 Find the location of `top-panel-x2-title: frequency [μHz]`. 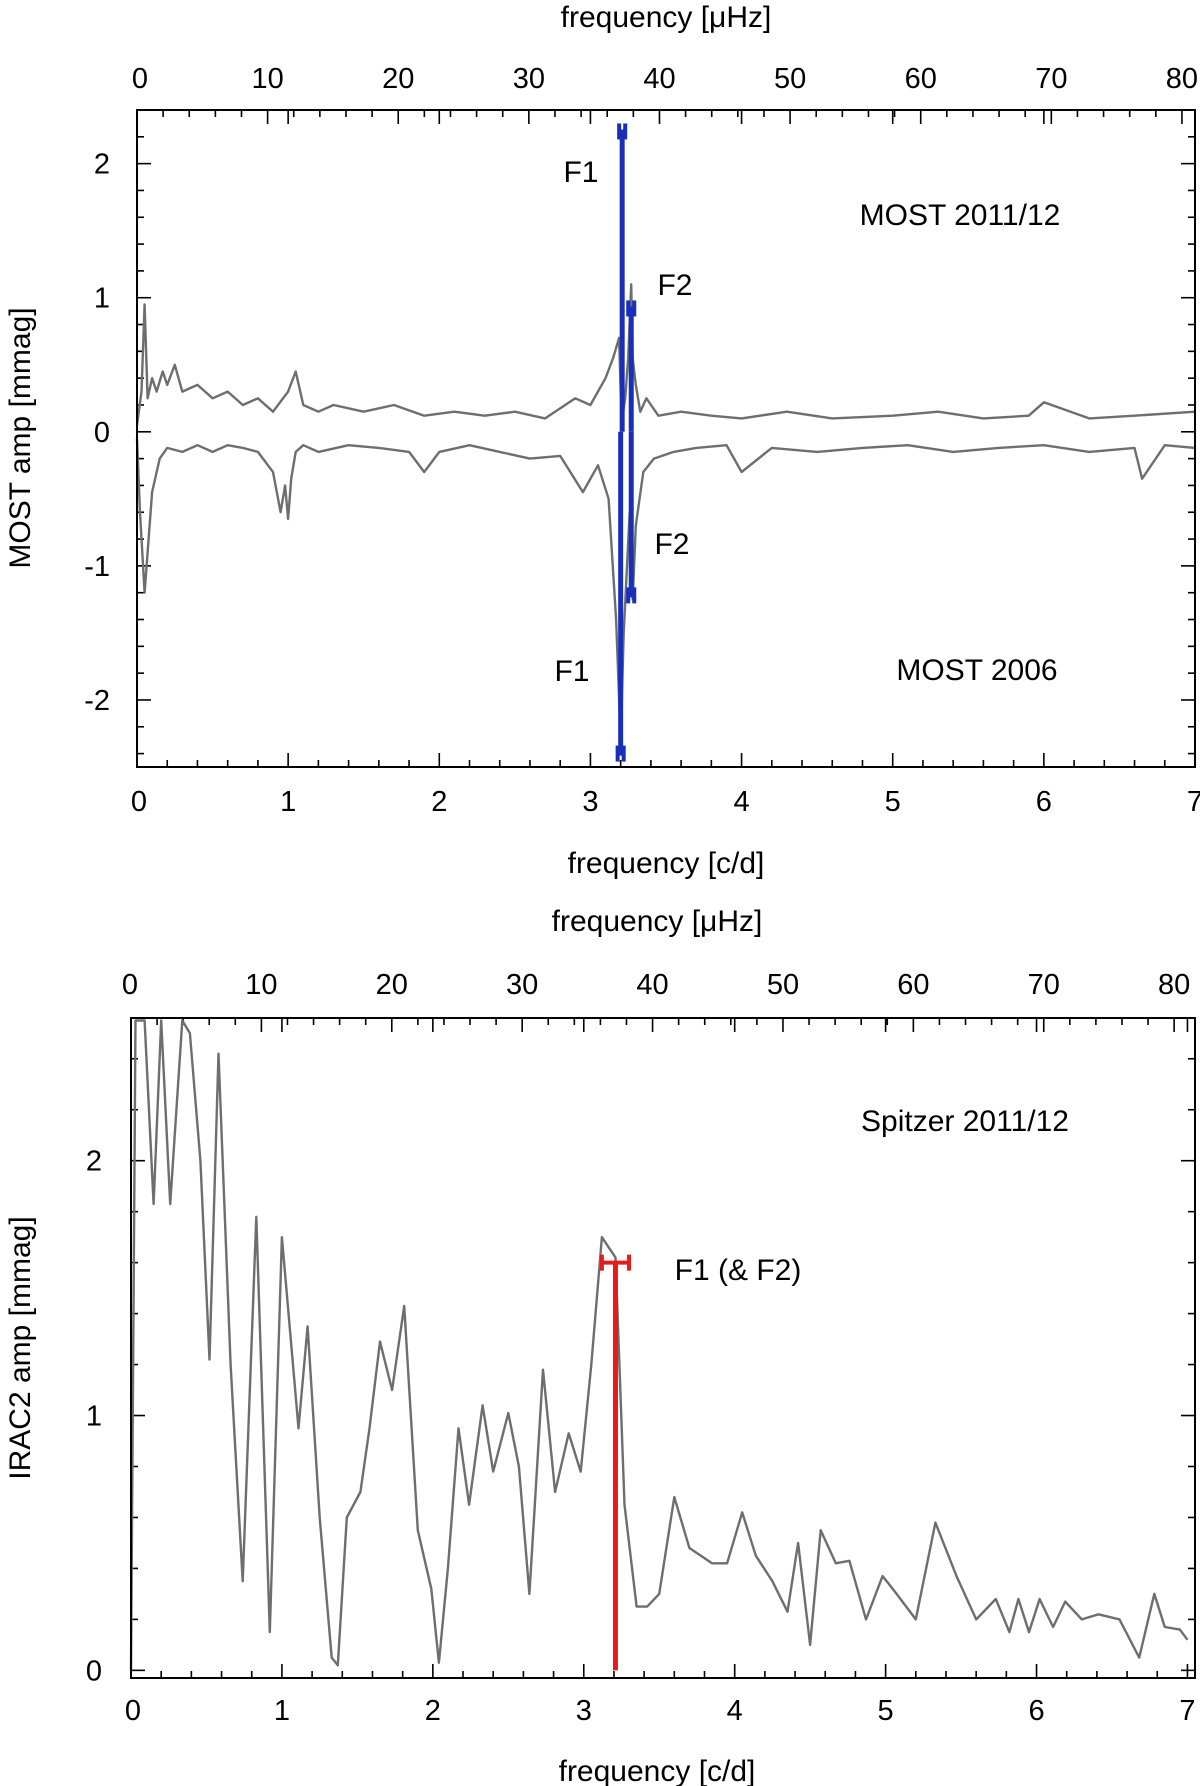

top-panel-x2-title: frequency [μHz] is located at coordinates (666, 17).